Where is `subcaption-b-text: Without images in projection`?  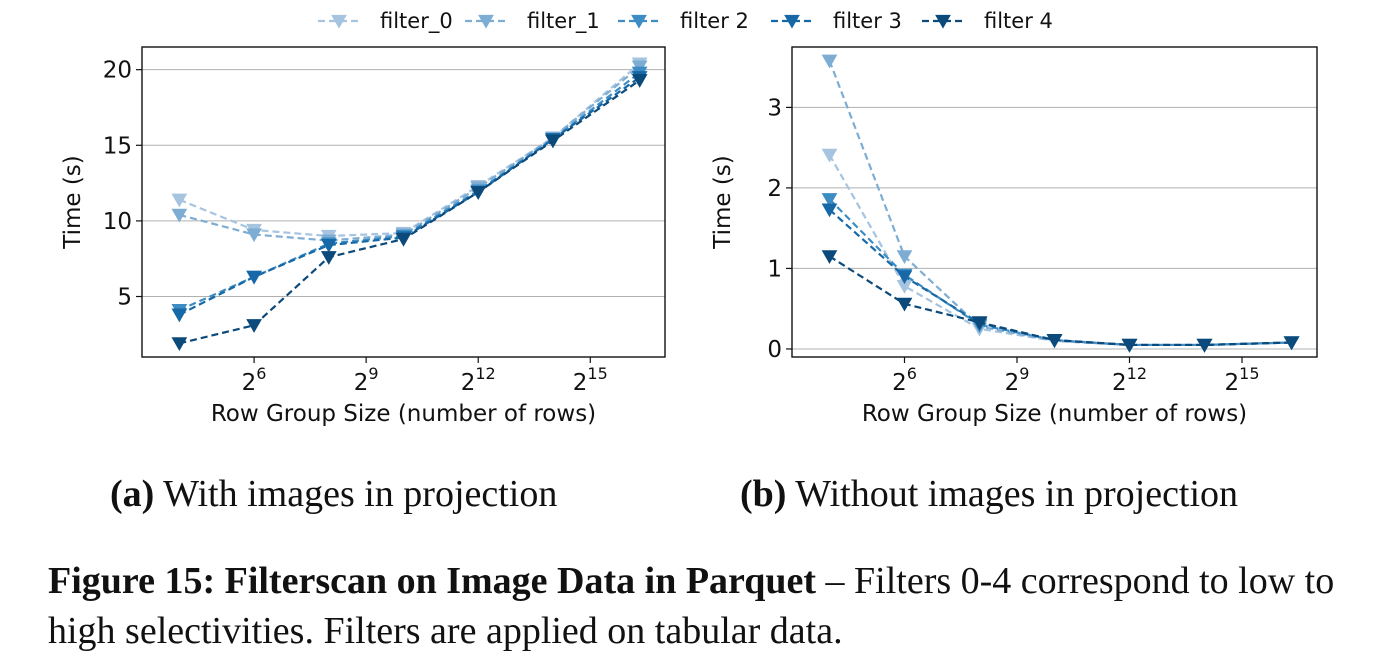
subcaption-b-text: Without images in projection is located at coordinates (1017, 494).